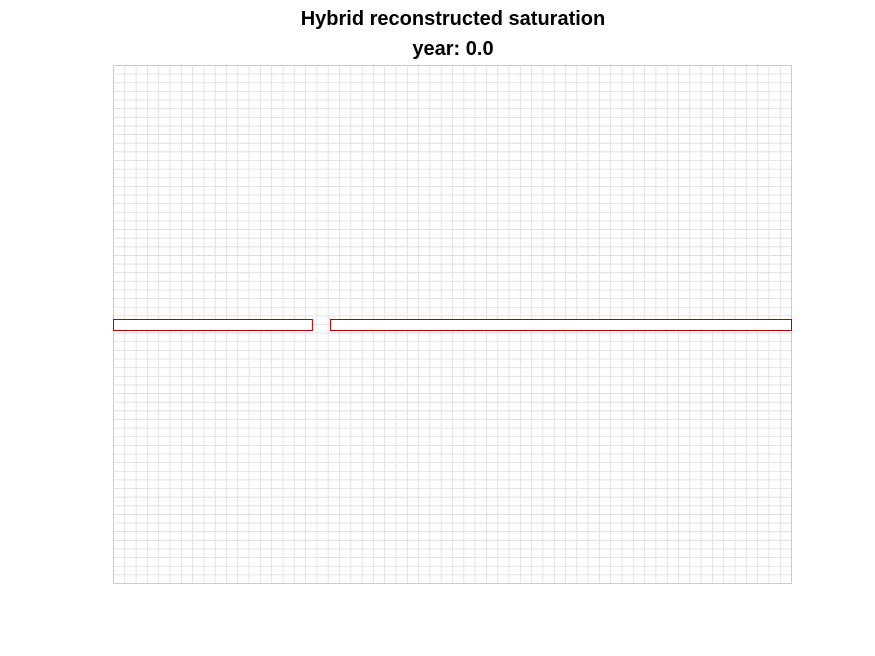 The width and height of the screenshot is (875, 656). I want to click on figure-title: Hybrid reconstructed saturation, so click(453, 19).